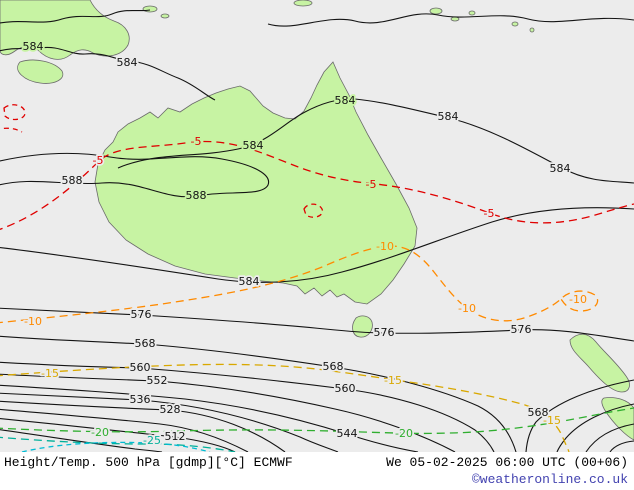  Describe the element at coordinates (313, 210) in the screenshot. I see `temp-contour-minus5-cell` at that location.